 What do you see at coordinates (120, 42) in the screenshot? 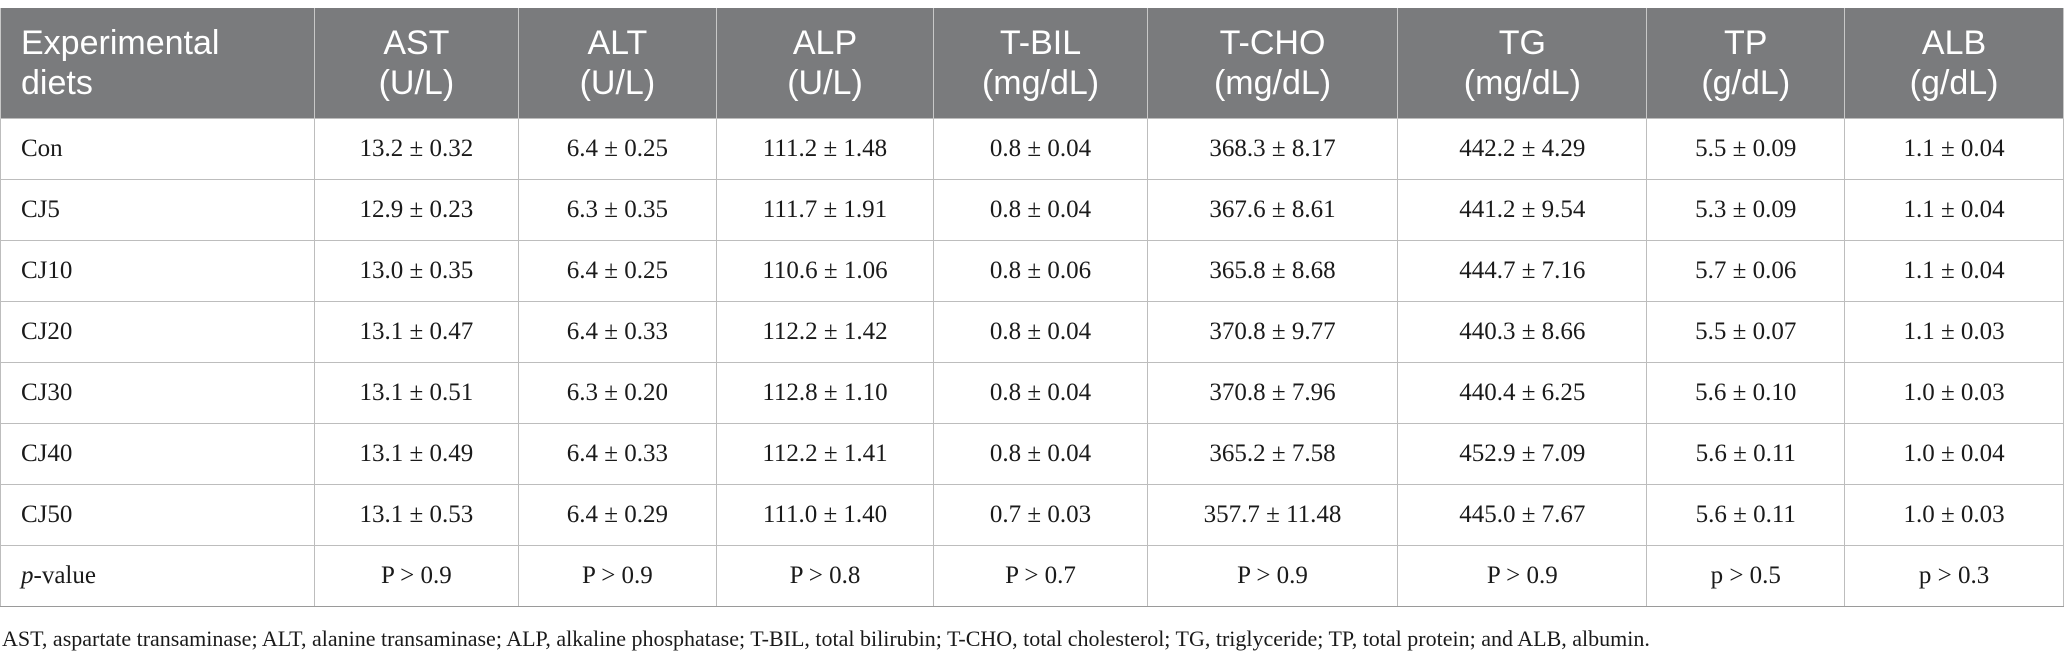
I see `header-line: Experimental` at bounding box center [120, 42].